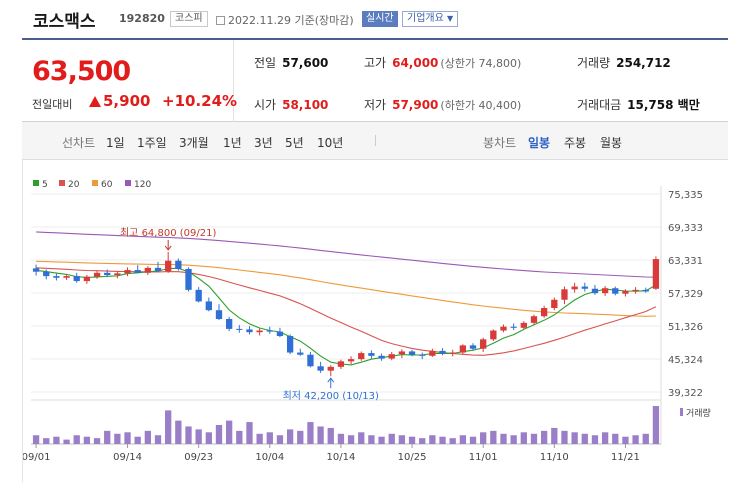 This screenshot has height=482, width=729. What do you see at coordinates (263, 143) in the screenshot?
I see `tab-3y: 3년` at bounding box center [263, 143].